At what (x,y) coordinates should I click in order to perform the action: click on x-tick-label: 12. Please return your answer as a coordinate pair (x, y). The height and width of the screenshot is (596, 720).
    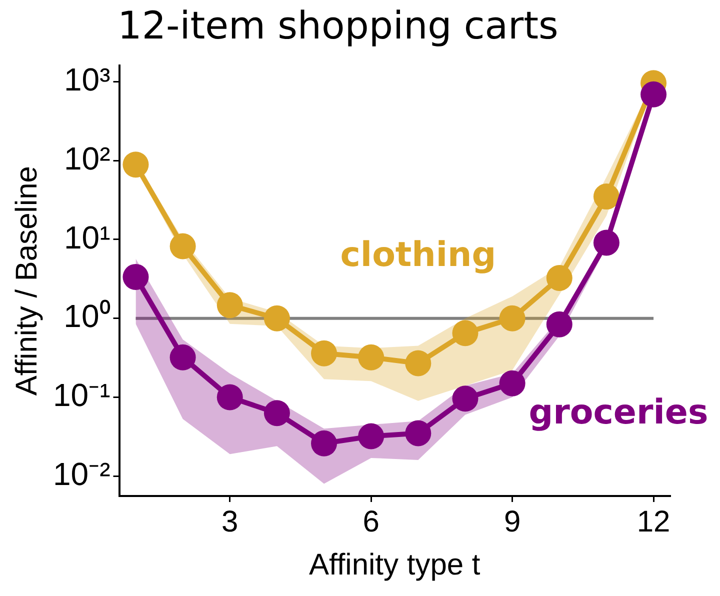
    Looking at the image, I should click on (653, 521).